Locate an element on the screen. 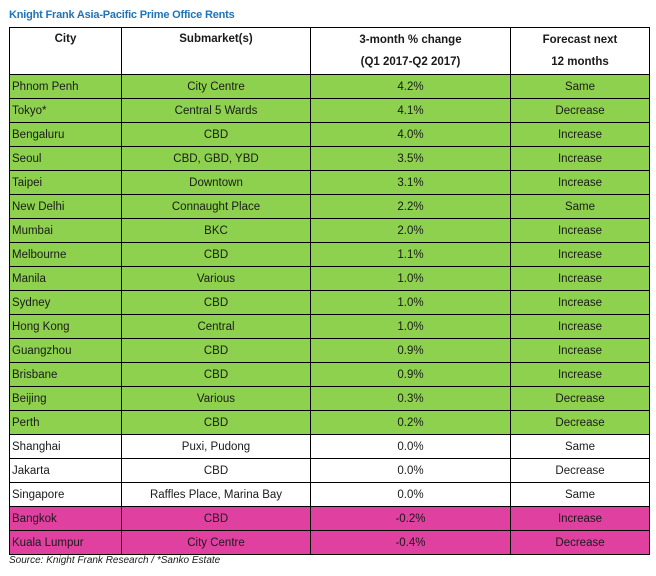 The height and width of the screenshot is (576, 656). city-cell: Mumbai is located at coordinates (65, 230).